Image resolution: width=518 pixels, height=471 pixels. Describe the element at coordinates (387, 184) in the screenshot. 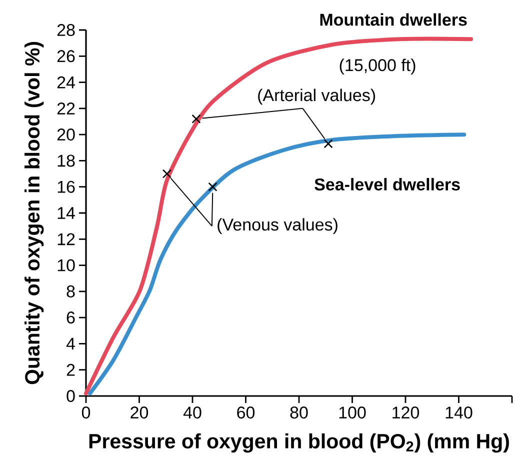

I see `text: Sea-level dwellers` at that location.